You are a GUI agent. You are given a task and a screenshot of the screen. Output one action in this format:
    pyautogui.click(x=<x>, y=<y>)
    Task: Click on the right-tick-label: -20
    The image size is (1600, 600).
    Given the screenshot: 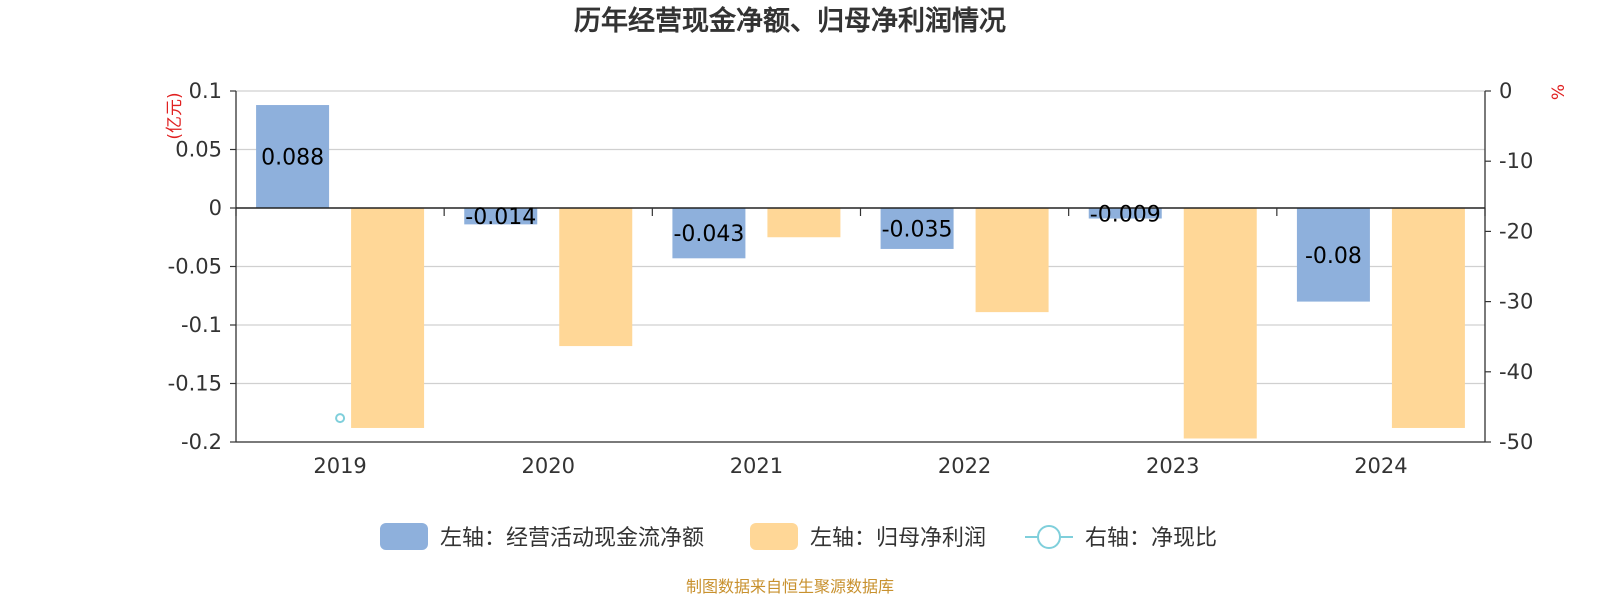 What is the action you would take?
    pyautogui.click(x=1516, y=231)
    